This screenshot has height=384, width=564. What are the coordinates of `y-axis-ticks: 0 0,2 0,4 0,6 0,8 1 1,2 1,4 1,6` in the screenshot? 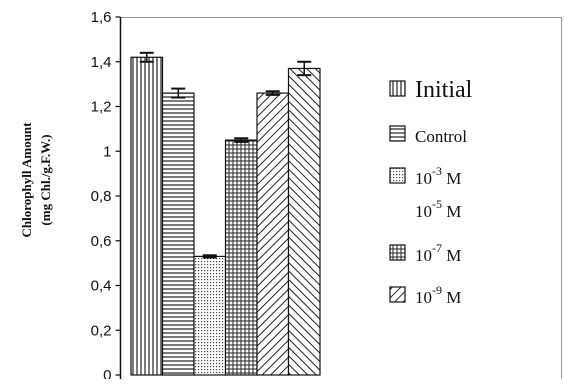 It's located at (106, 196).